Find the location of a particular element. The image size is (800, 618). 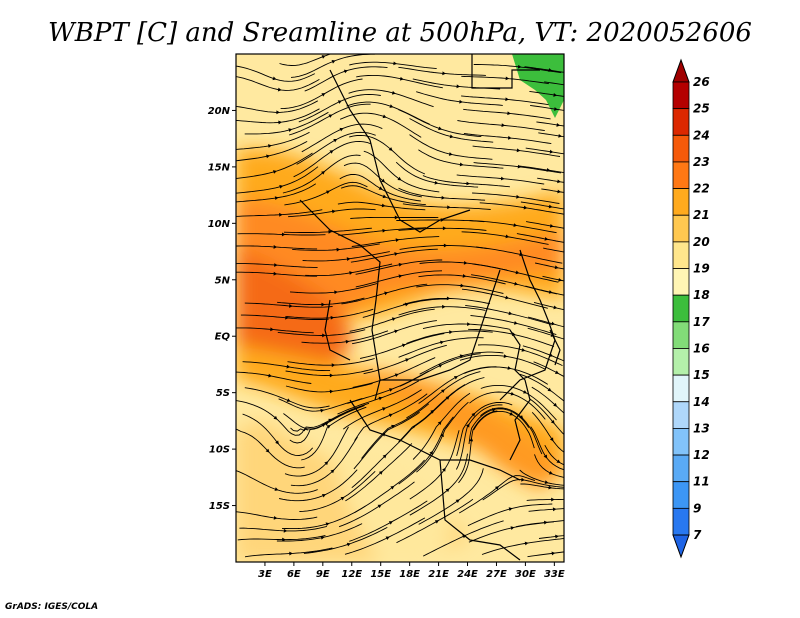

colorbar-level-label: 7 is located at coordinates (697, 535).